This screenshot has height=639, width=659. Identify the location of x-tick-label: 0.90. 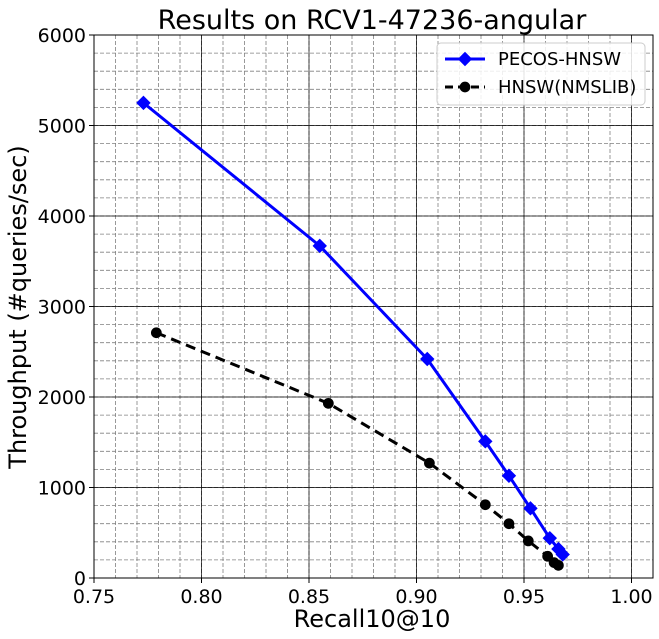
(416, 597).